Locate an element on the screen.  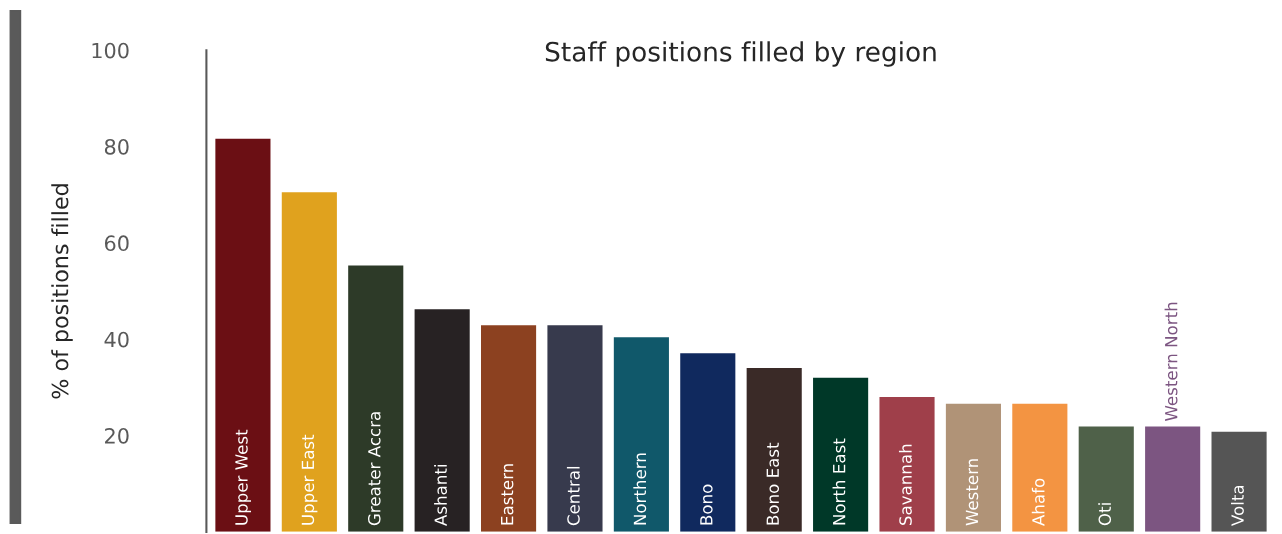
chart-title: Staff positions filled by region is located at coordinates (740, 54).